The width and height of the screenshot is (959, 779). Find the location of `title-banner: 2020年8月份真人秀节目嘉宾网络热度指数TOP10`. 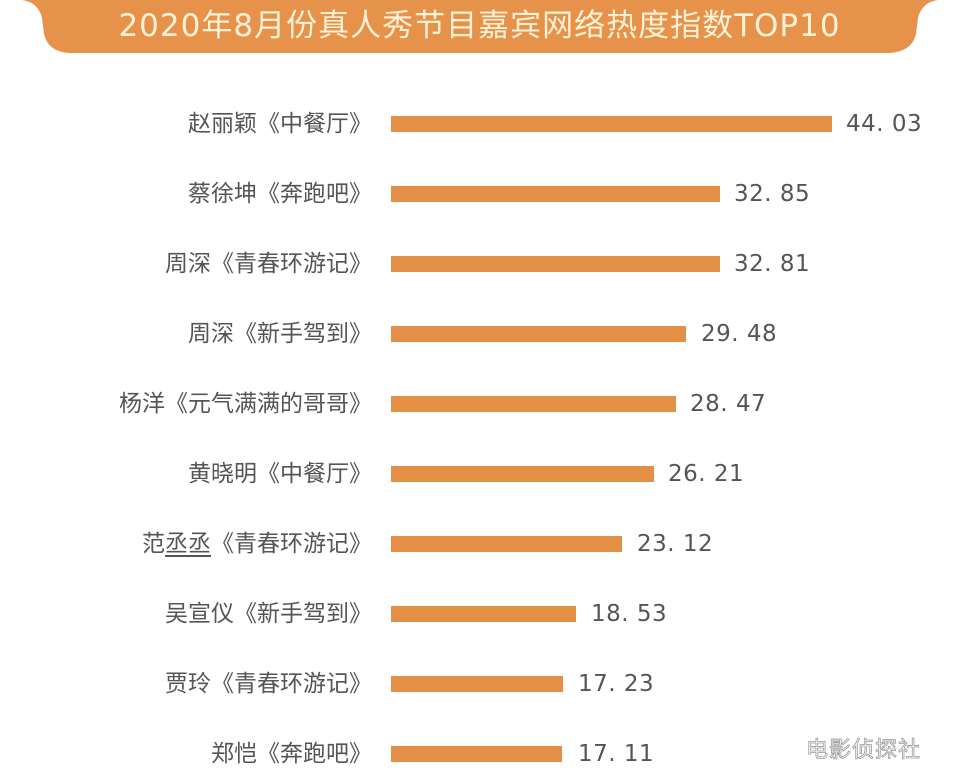

title-banner: 2020年8月份真人秀节目嘉宾网络热度指数TOP10 is located at coordinates (479, 30).